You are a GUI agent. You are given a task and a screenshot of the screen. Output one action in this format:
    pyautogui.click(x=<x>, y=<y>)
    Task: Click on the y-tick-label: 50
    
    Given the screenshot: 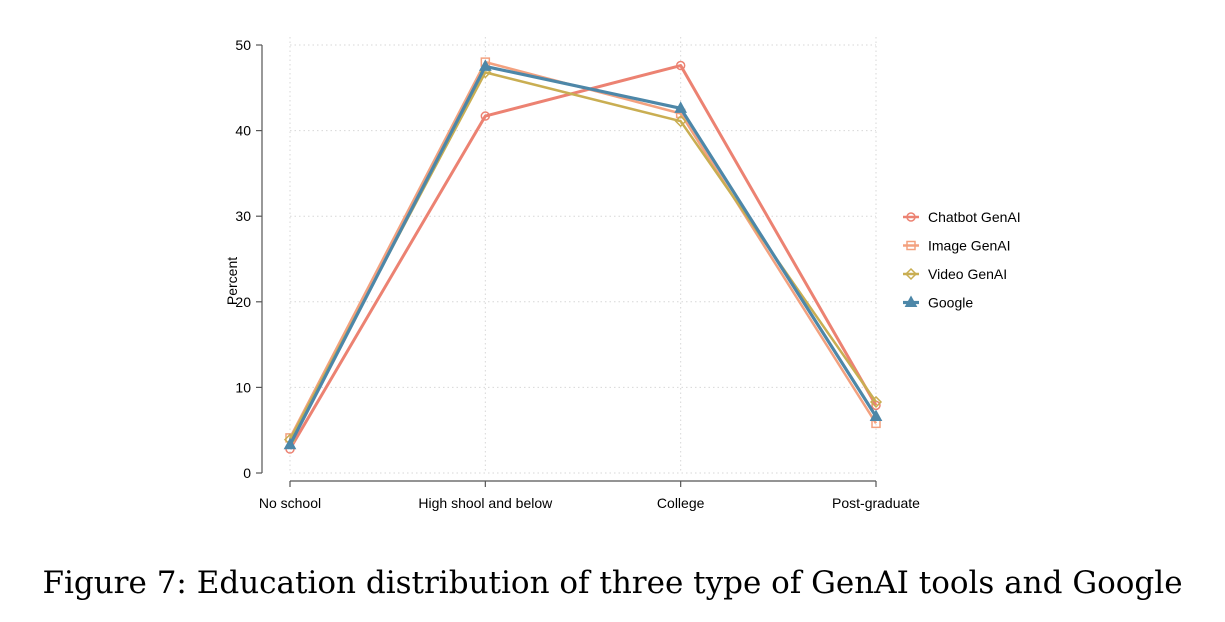 What is the action you would take?
    pyautogui.click(x=243, y=45)
    